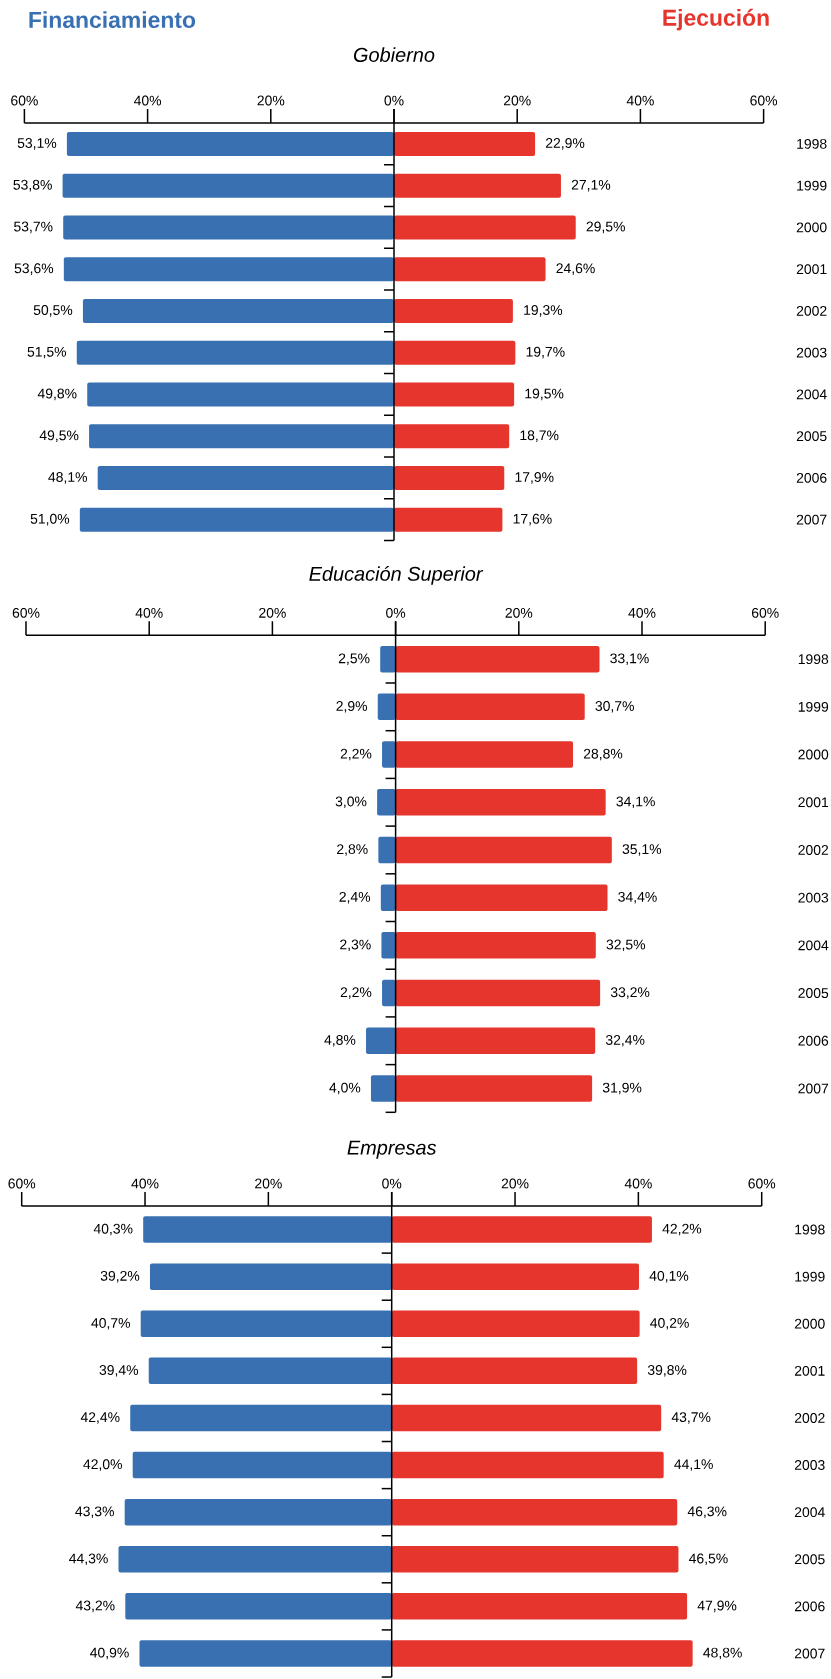  What do you see at coordinates (94, 1512) in the screenshot?
I see `data-label: 43,3%` at bounding box center [94, 1512].